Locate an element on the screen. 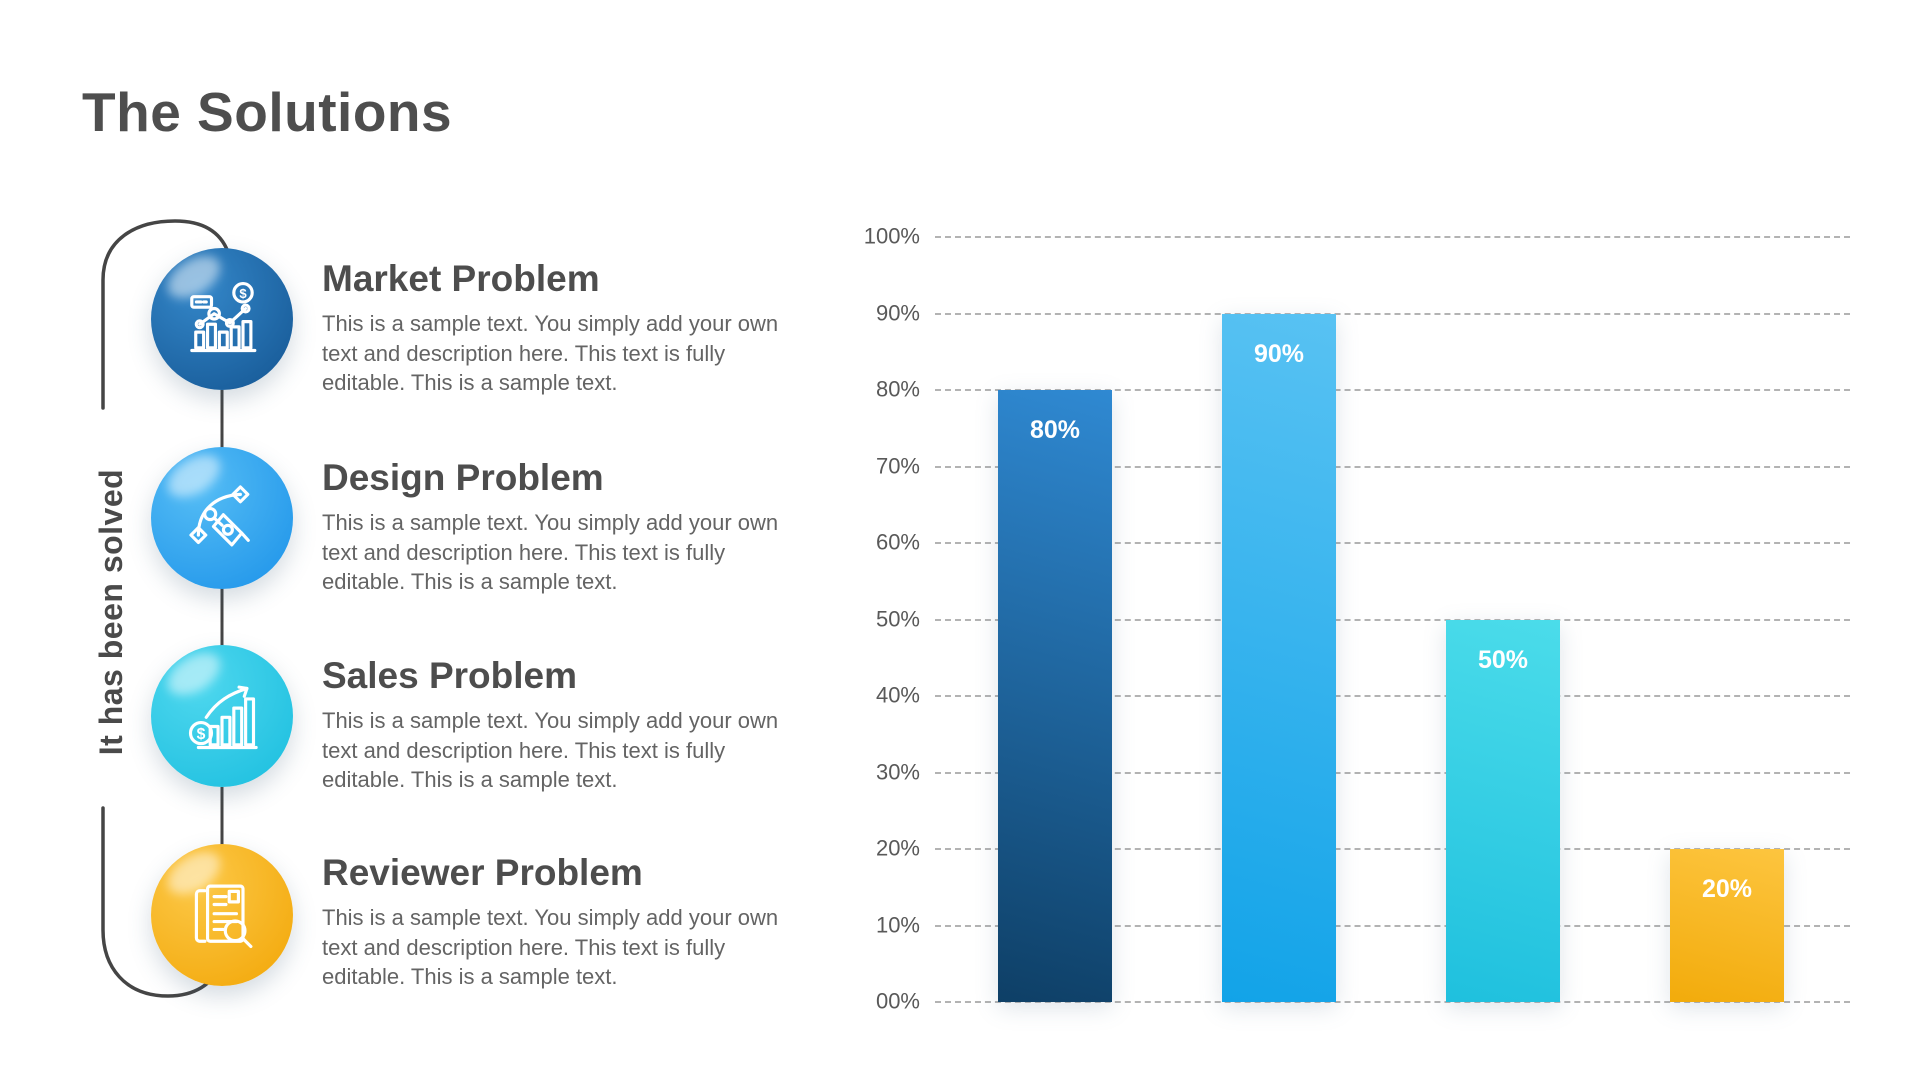  y-axis-tick: 90% is located at coordinates (897, 312).